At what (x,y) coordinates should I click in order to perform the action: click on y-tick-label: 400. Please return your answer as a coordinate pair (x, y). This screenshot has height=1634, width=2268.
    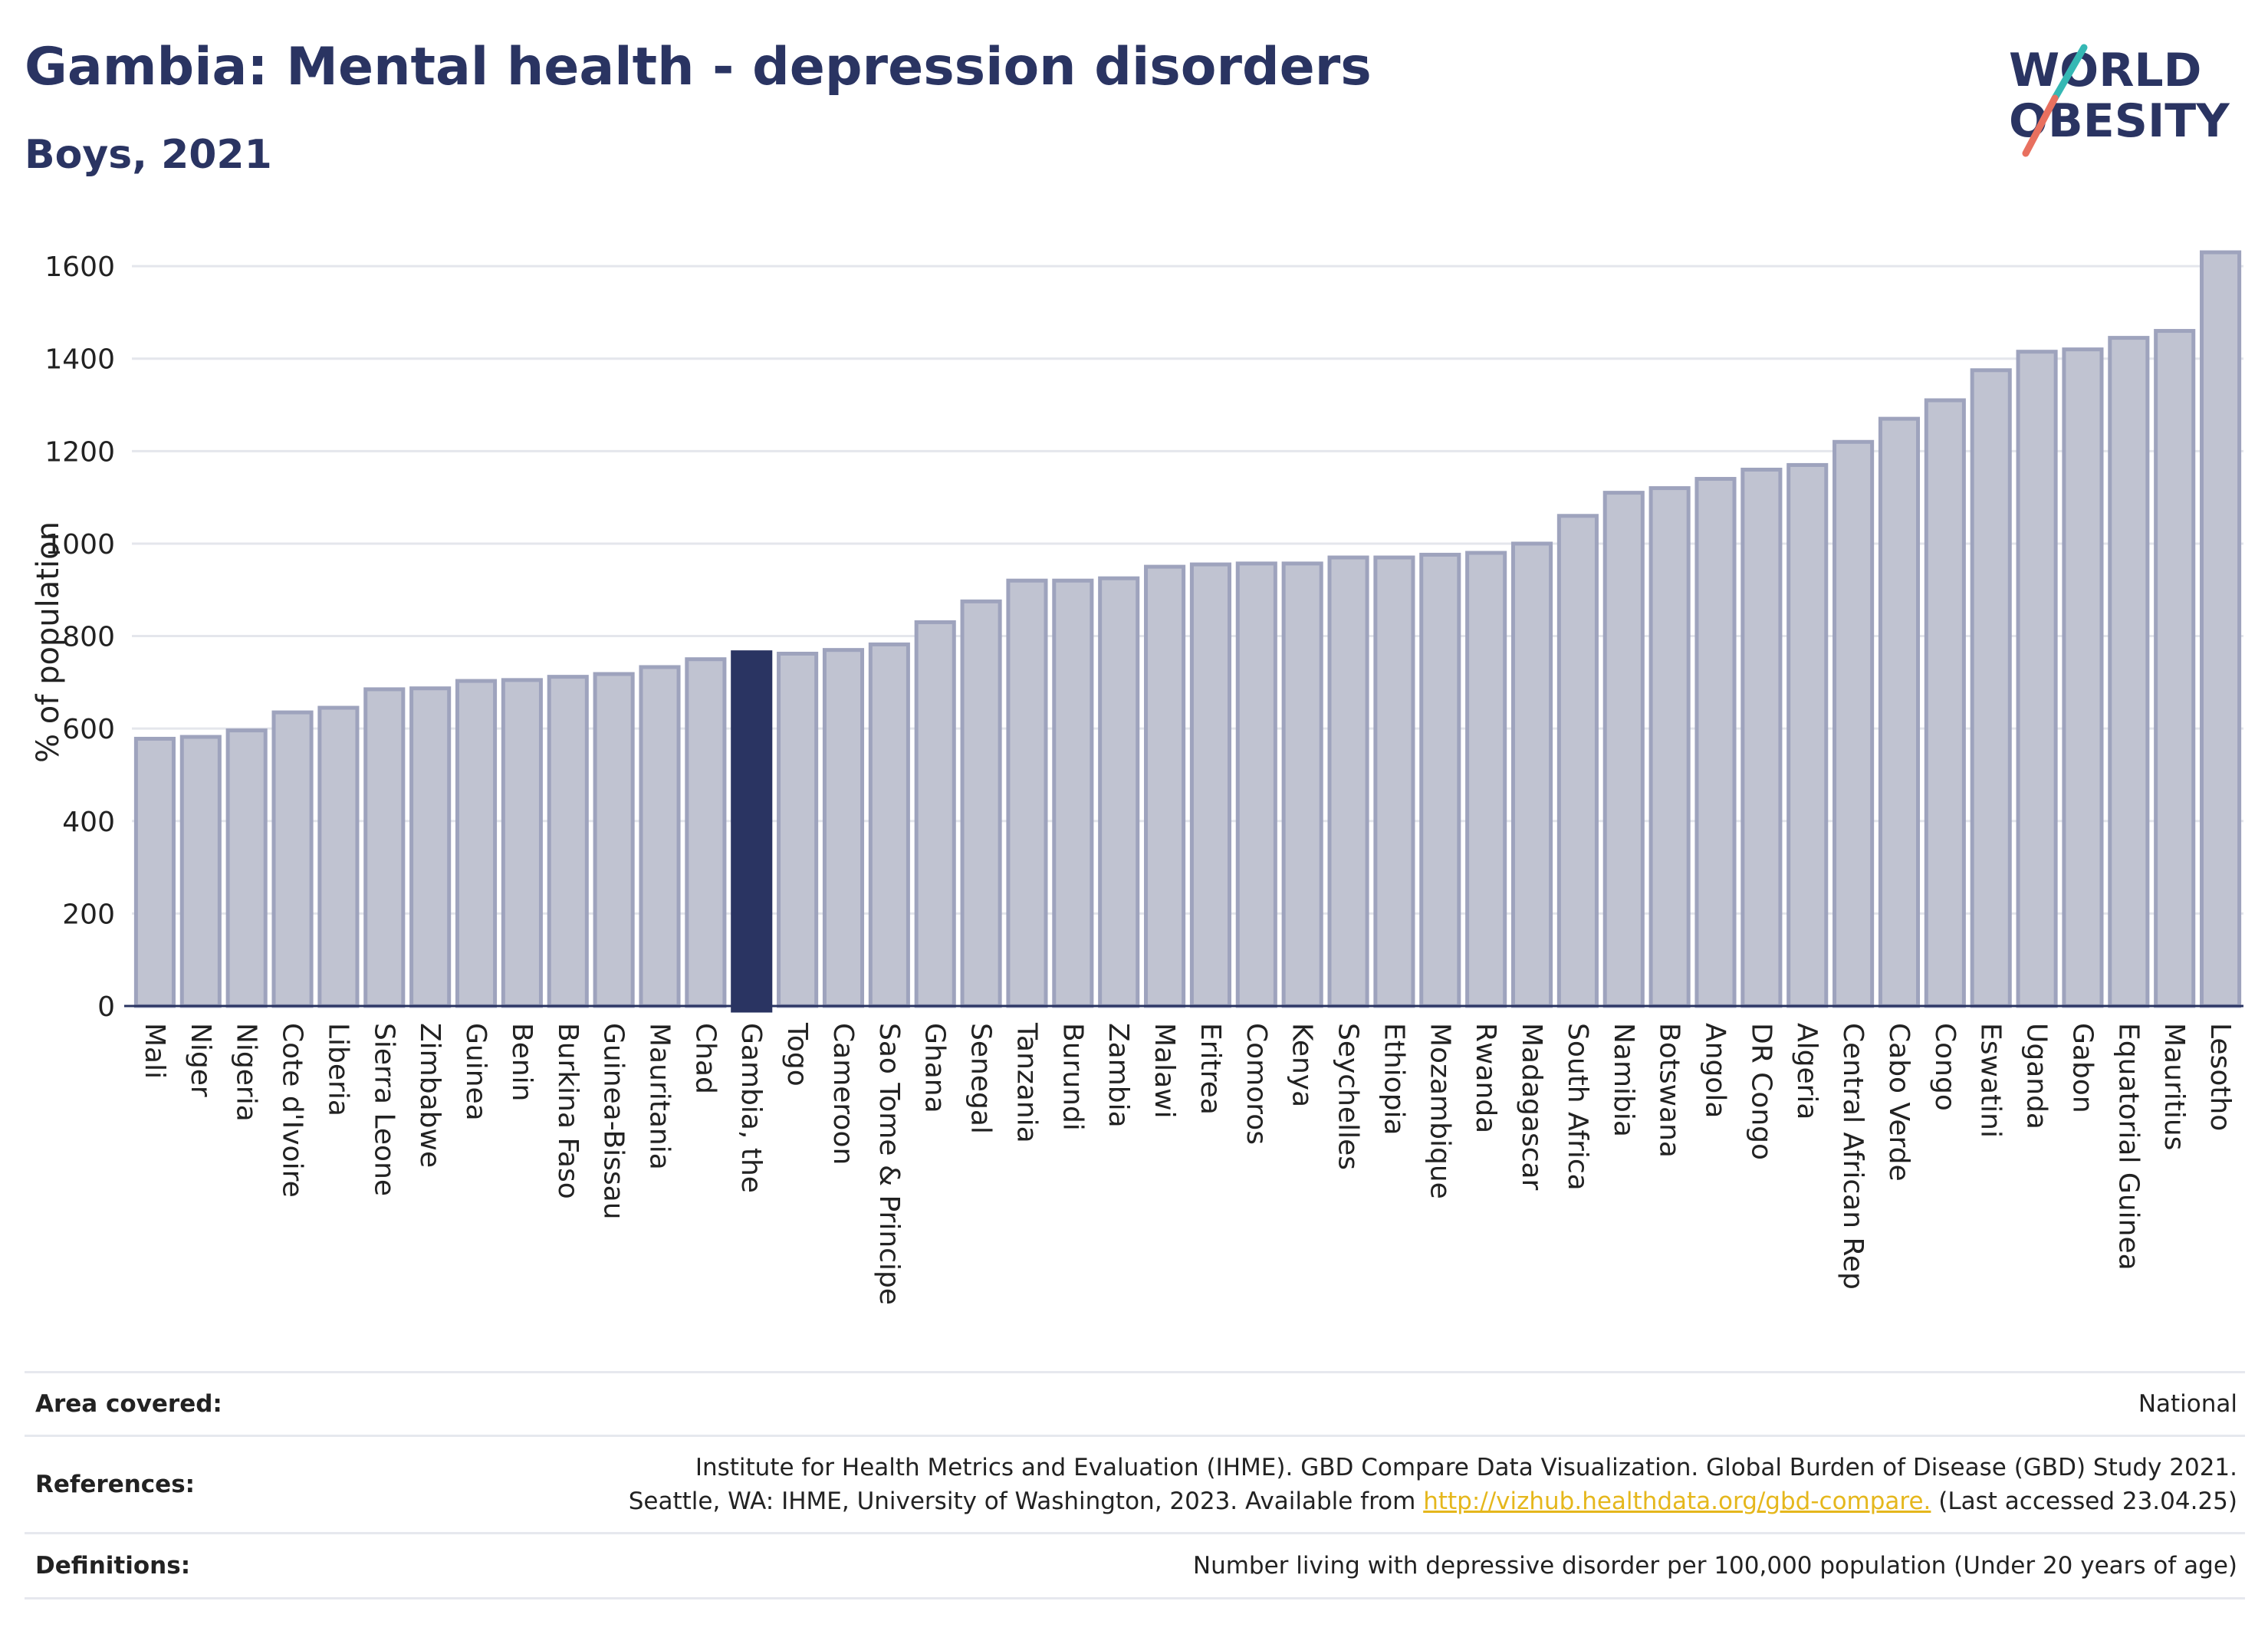
    Looking at the image, I should click on (88, 823).